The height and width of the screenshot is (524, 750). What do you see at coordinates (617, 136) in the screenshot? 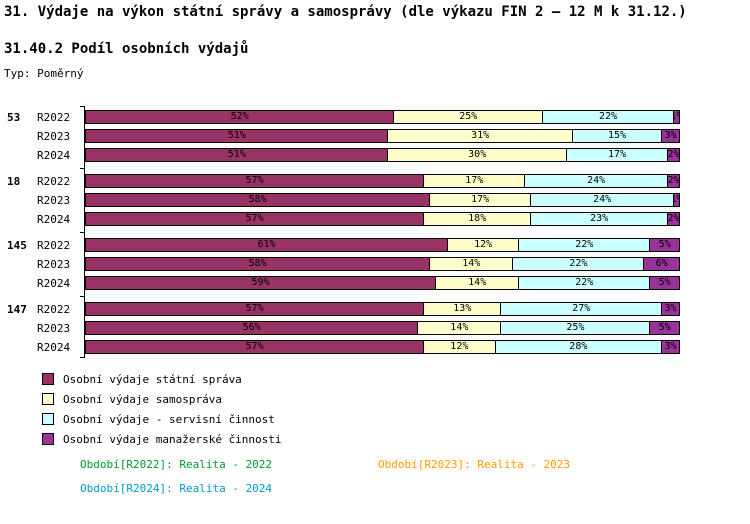
I see `bar-segment: 15%` at bounding box center [617, 136].